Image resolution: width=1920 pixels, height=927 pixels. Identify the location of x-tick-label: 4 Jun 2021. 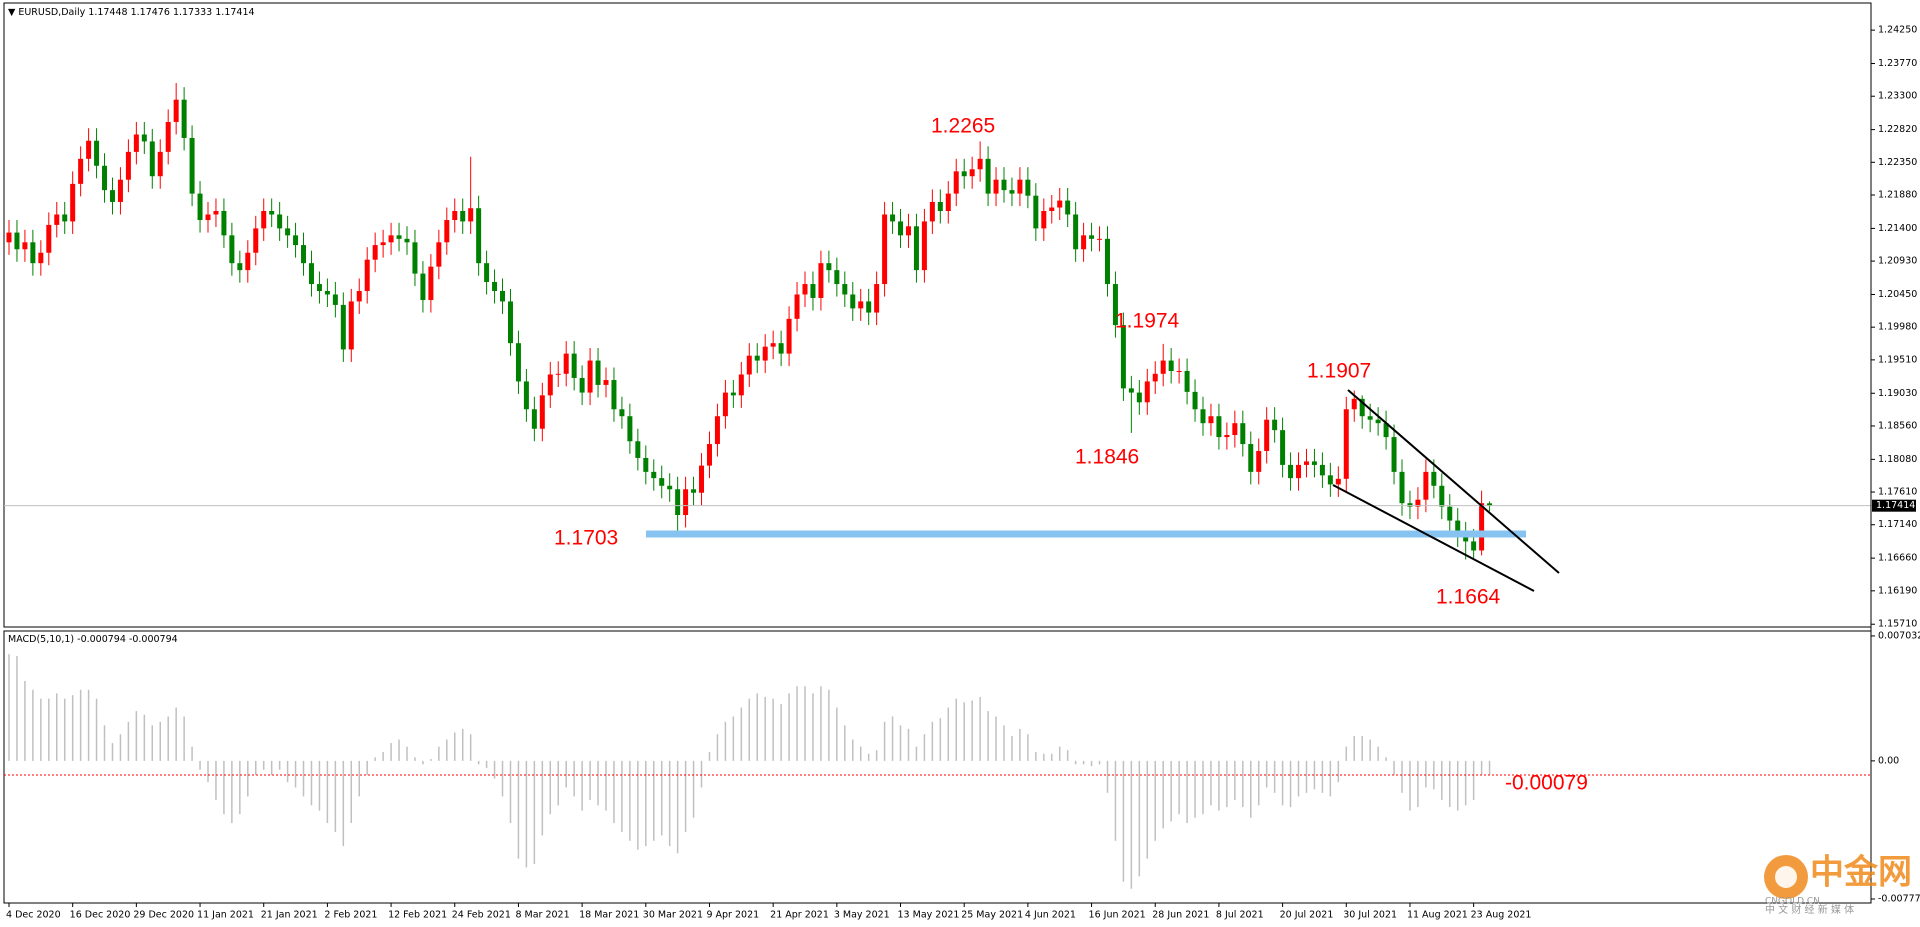
(1050, 915).